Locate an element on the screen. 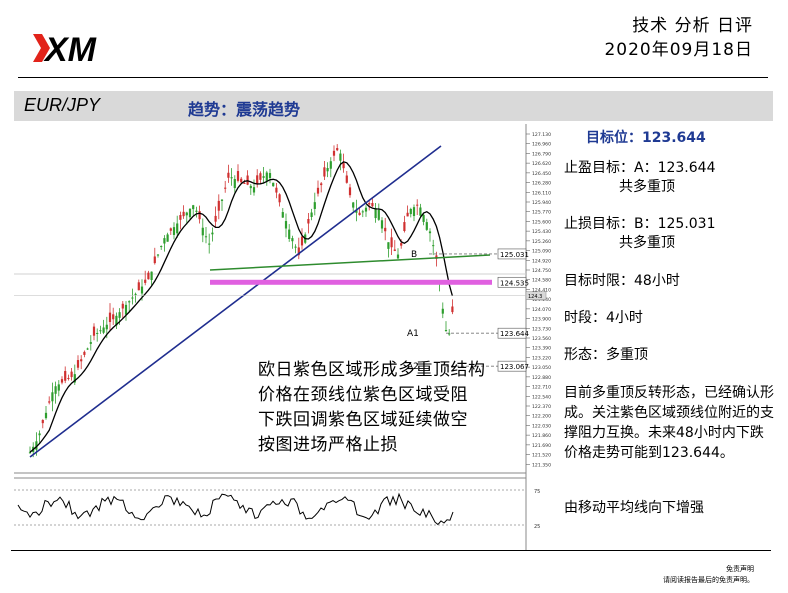 The height and width of the screenshot is (593, 788). pattern: 形态：多重顶 is located at coordinates (606, 355).